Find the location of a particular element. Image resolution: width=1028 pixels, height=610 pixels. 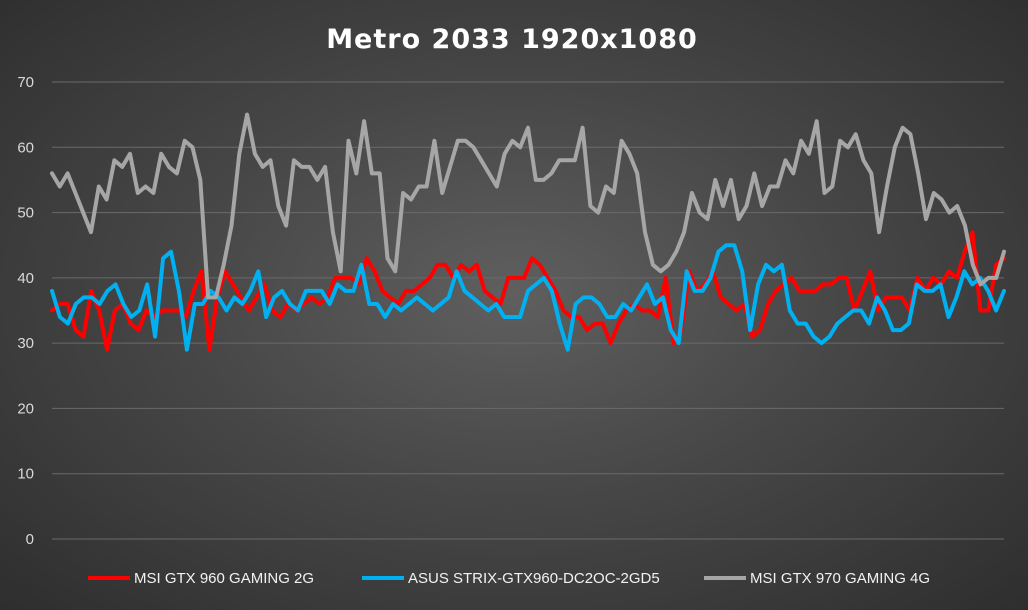

chart-title: Metro 2033 1920x1080 is located at coordinates (512, 39).